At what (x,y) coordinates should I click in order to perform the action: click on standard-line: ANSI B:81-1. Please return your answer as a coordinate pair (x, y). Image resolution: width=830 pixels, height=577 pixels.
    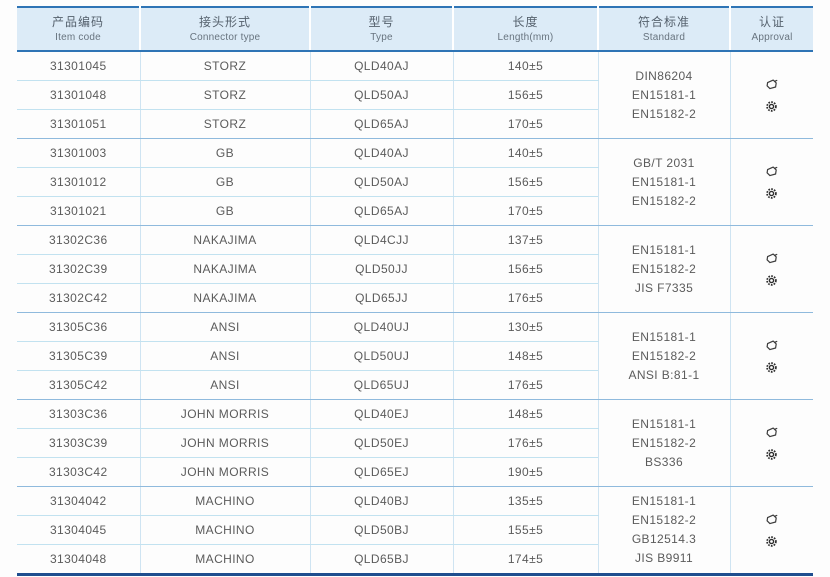
    Looking at the image, I should click on (664, 374).